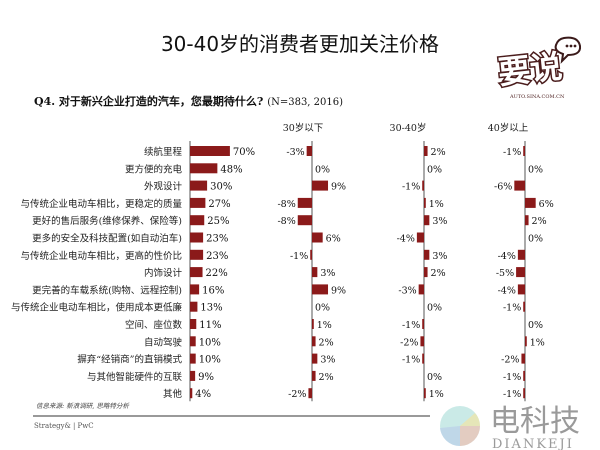 This screenshot has width=600, height=450. I want to click on main-value-label: 70%, so click(244, 152).